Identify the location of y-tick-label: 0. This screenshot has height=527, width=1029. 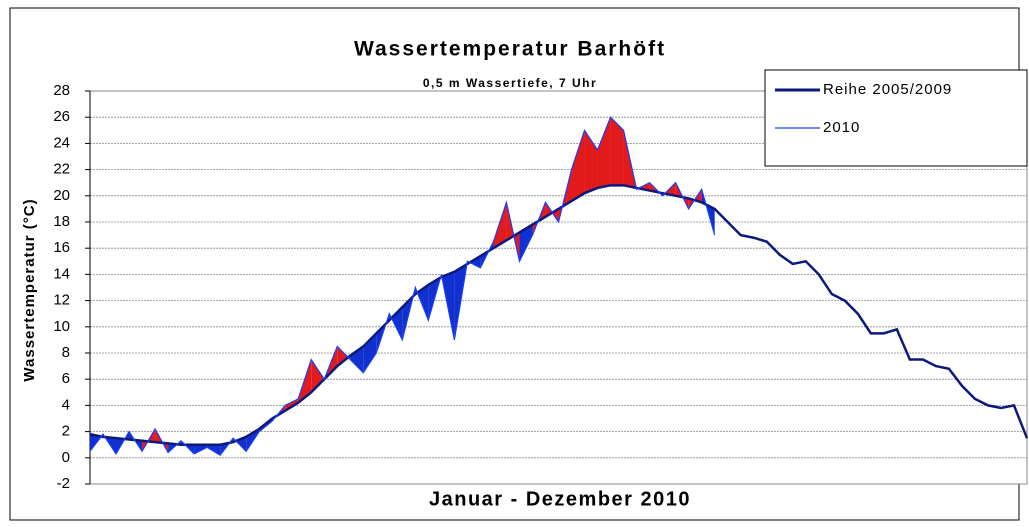
(66, 457).